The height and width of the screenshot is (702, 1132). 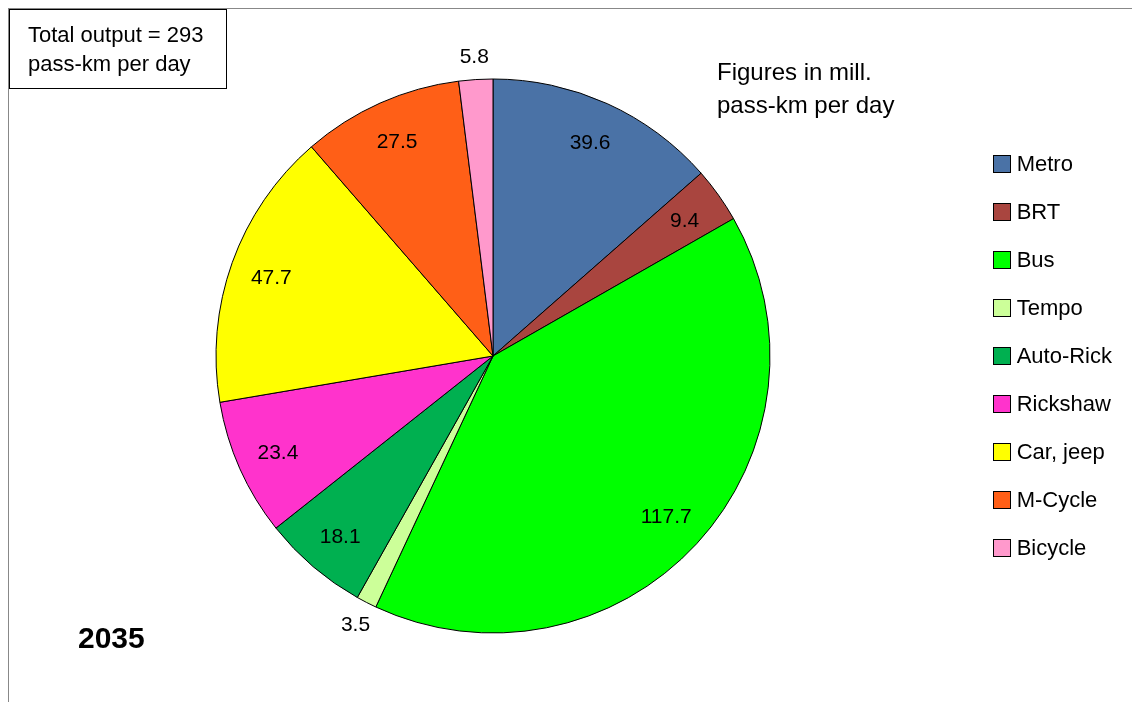 What do you see at coordinates (111, 638) in the screenshot?
I see `text: 2035` at bounding box center [111, 638].